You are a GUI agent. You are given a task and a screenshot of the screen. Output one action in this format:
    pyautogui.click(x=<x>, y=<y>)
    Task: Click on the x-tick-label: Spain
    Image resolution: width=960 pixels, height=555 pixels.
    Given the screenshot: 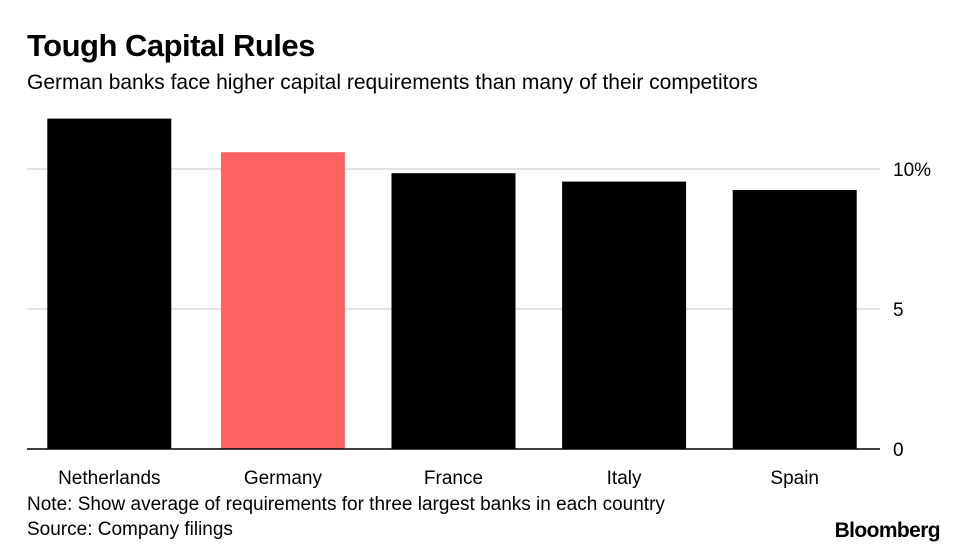 What is the action you would take?
    pyautogui.click(x=794, y=478)
    